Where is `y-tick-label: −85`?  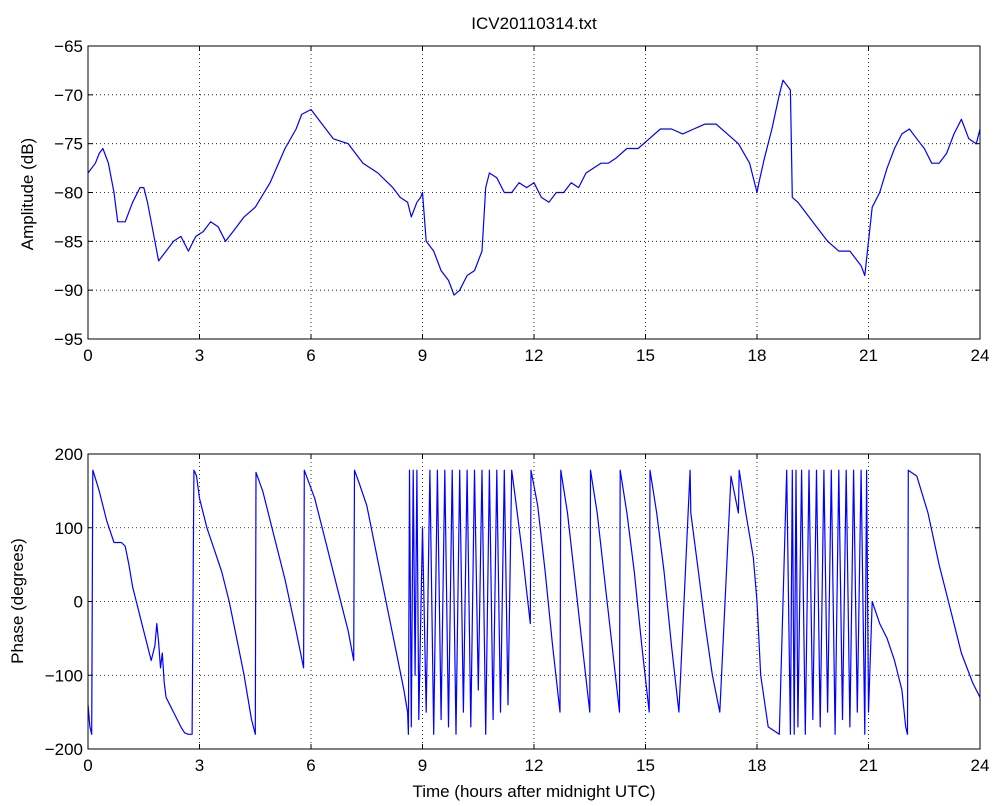
y-tick-label: −85 is located at coordinates (68, 241).